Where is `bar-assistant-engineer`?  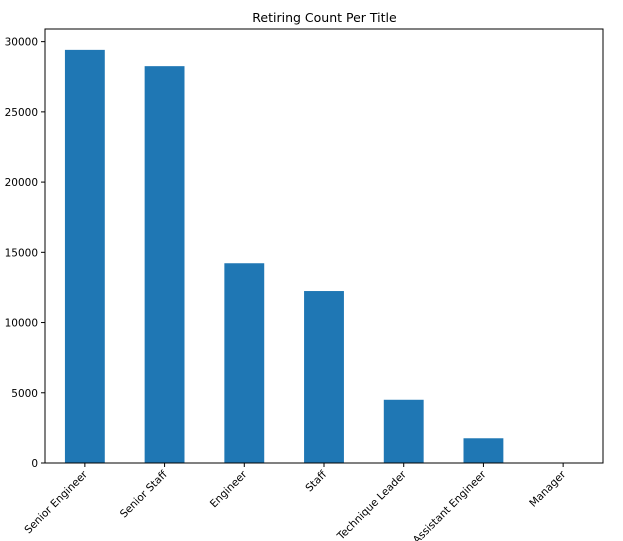 bar-assistant-engineer is located at coordinates (483, 450).